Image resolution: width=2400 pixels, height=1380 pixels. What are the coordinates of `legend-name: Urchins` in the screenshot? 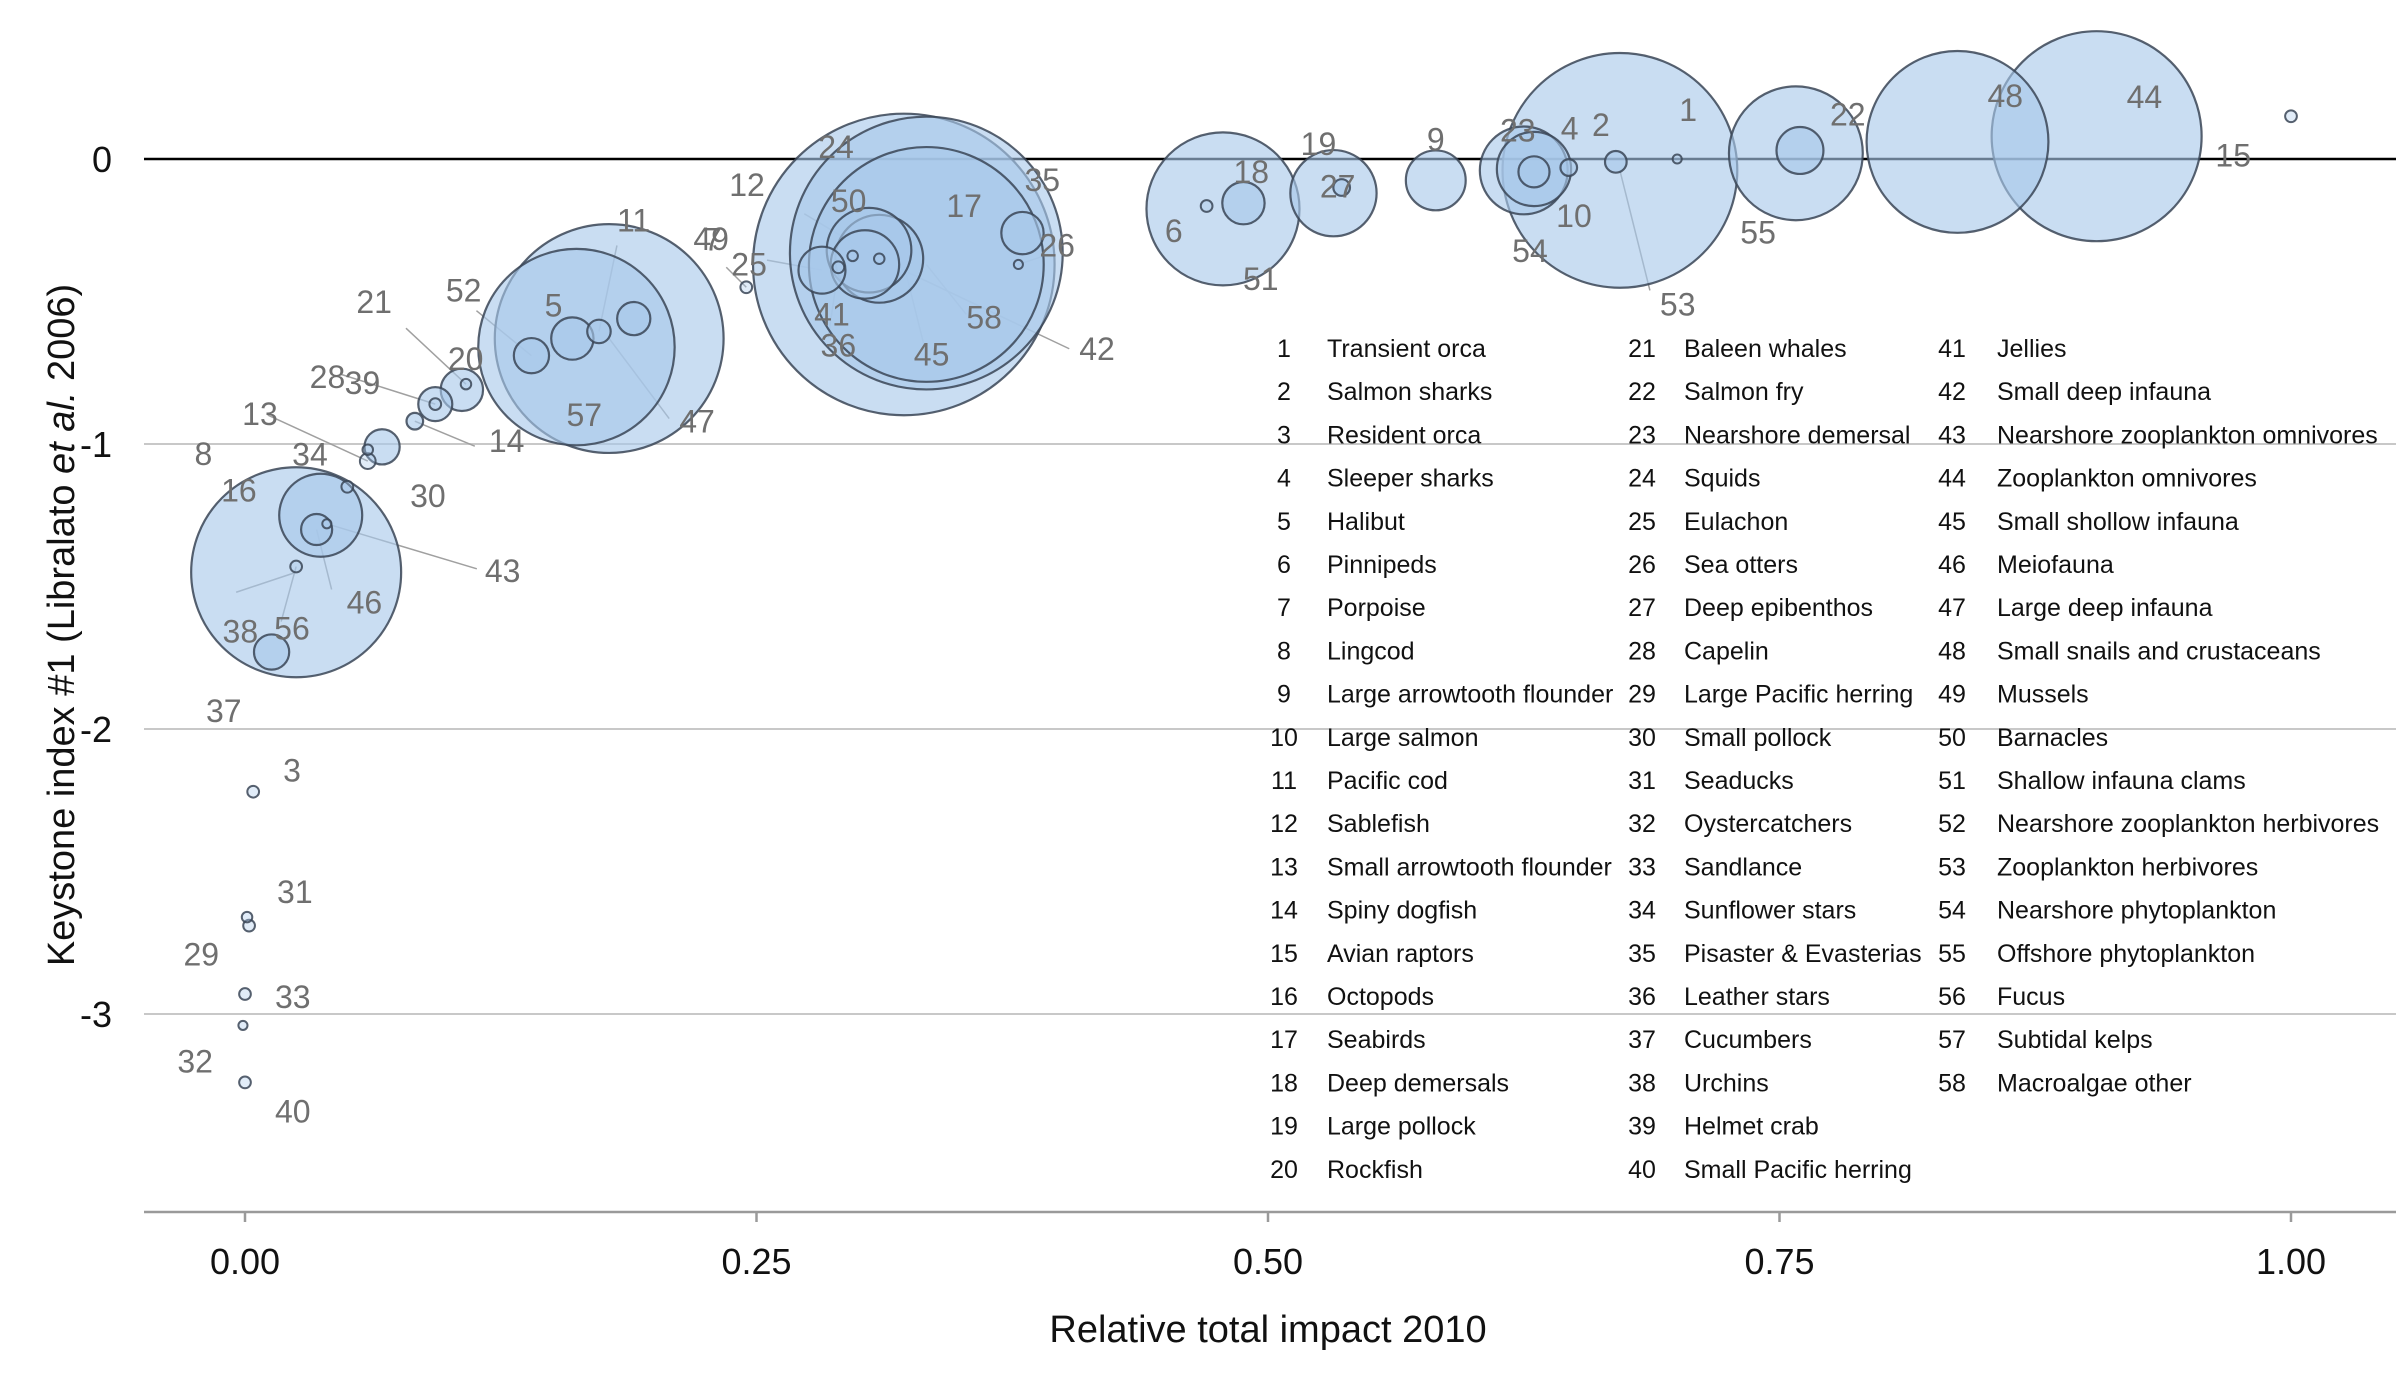 It's located at (1726, 1083).